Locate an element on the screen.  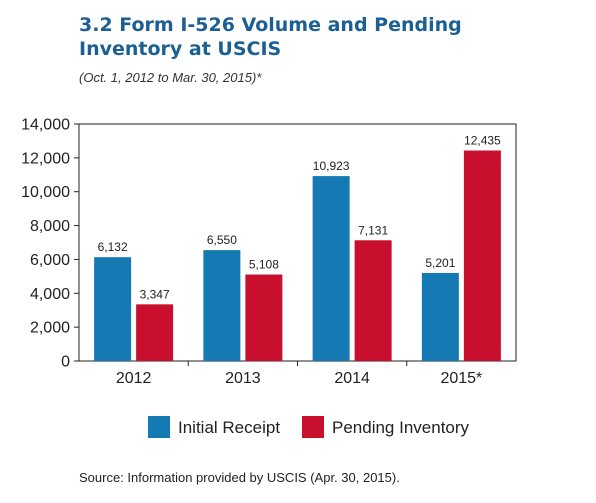
data-label: 3,347 is located at coordinates (155, 294).